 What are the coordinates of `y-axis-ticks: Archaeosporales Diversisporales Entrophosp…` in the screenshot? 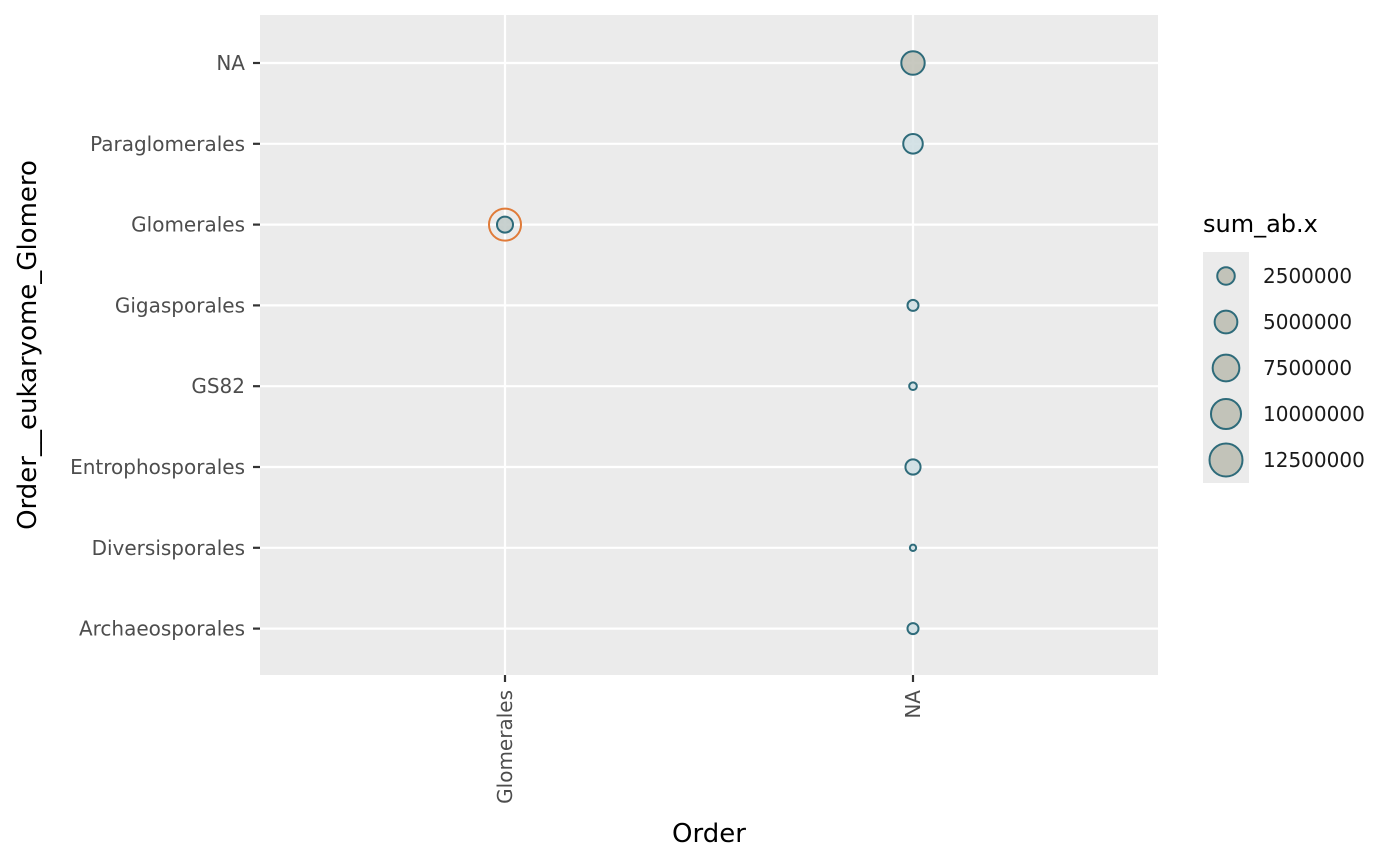 It's located at (165, 346).